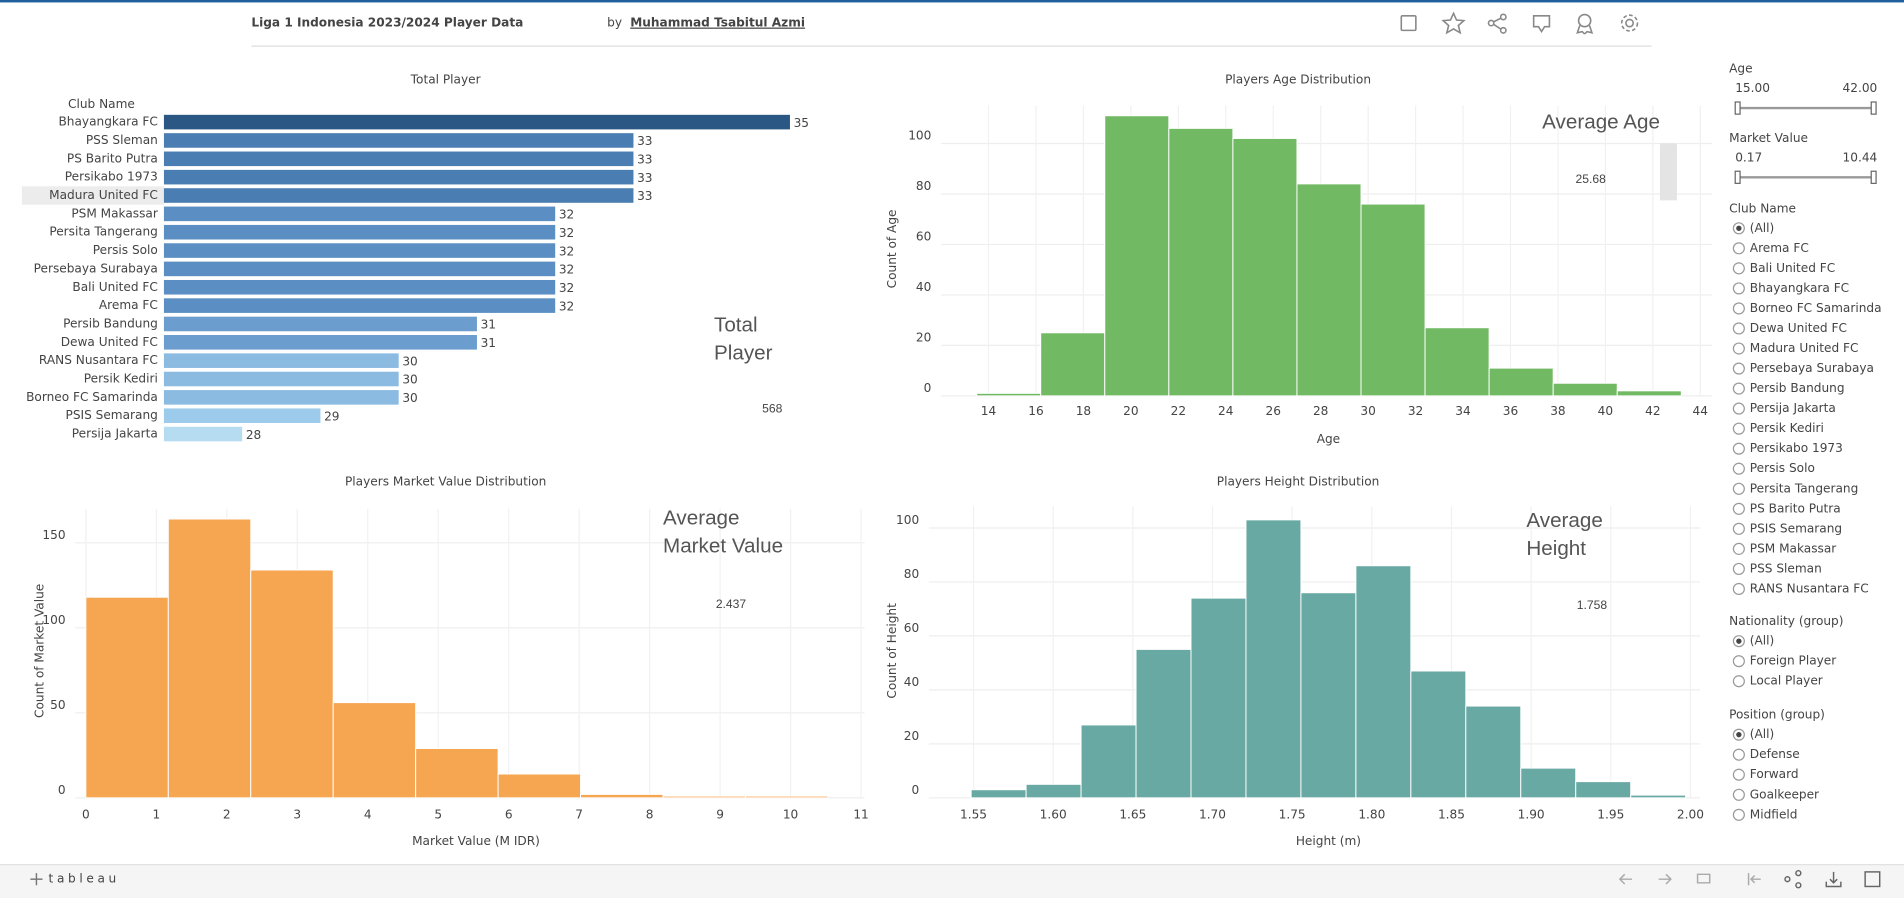 The image size is (1904, 898). What do you see at coordinates (1053, 814) in the screenshot?
I see `x-tick-label: 1.60` at bounding box center [1053, 814].